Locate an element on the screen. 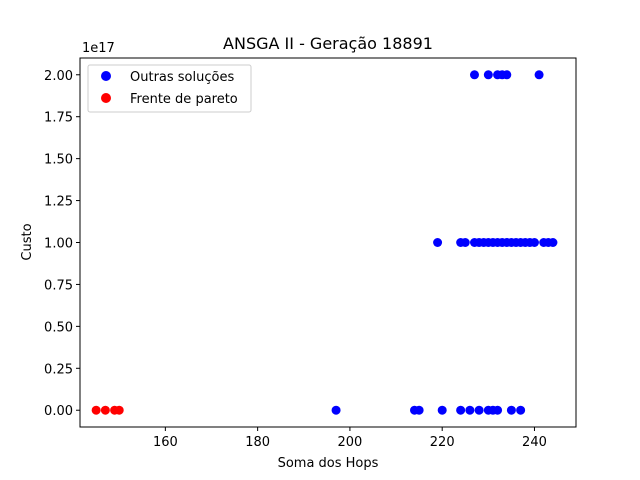 The image size is (640, 480). legend-marker-outras is located at coordinates (106, 76).